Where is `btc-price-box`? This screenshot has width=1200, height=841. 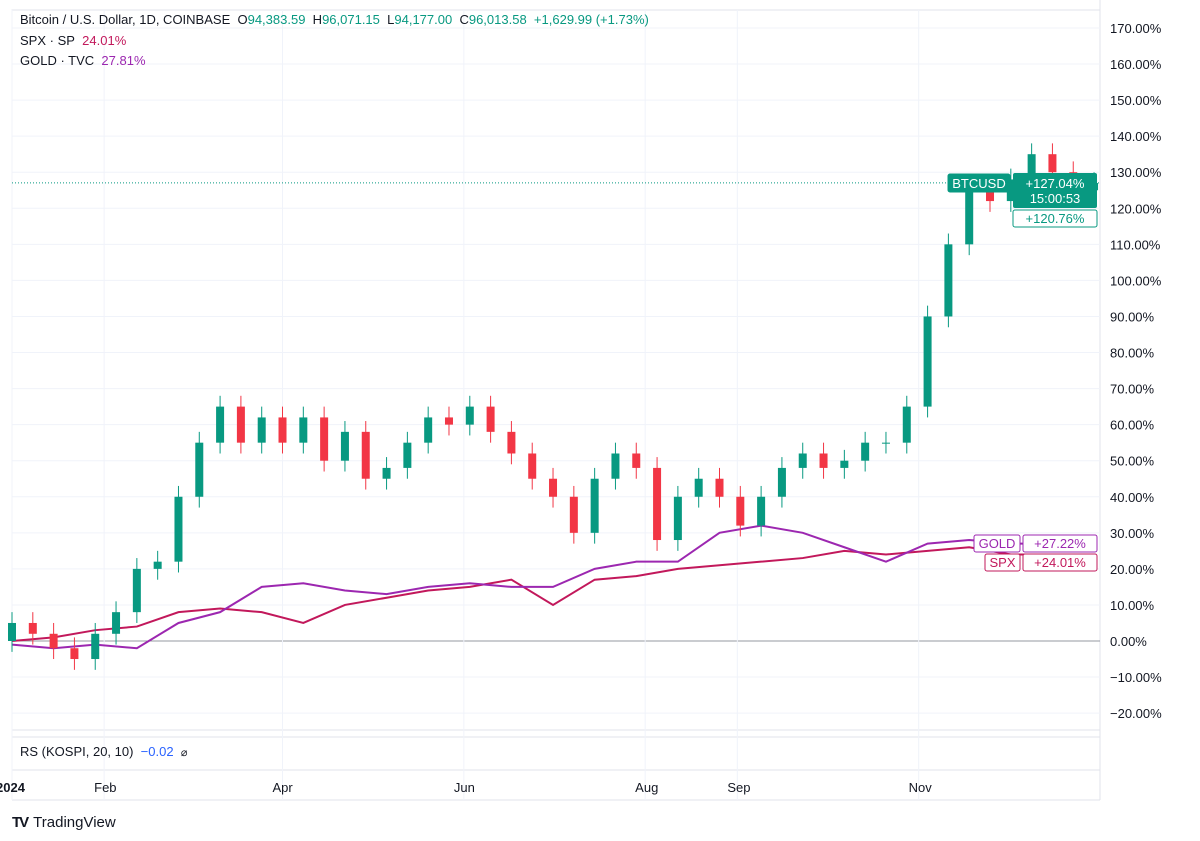
btc-price-box is located at coordinates (1055, 190).